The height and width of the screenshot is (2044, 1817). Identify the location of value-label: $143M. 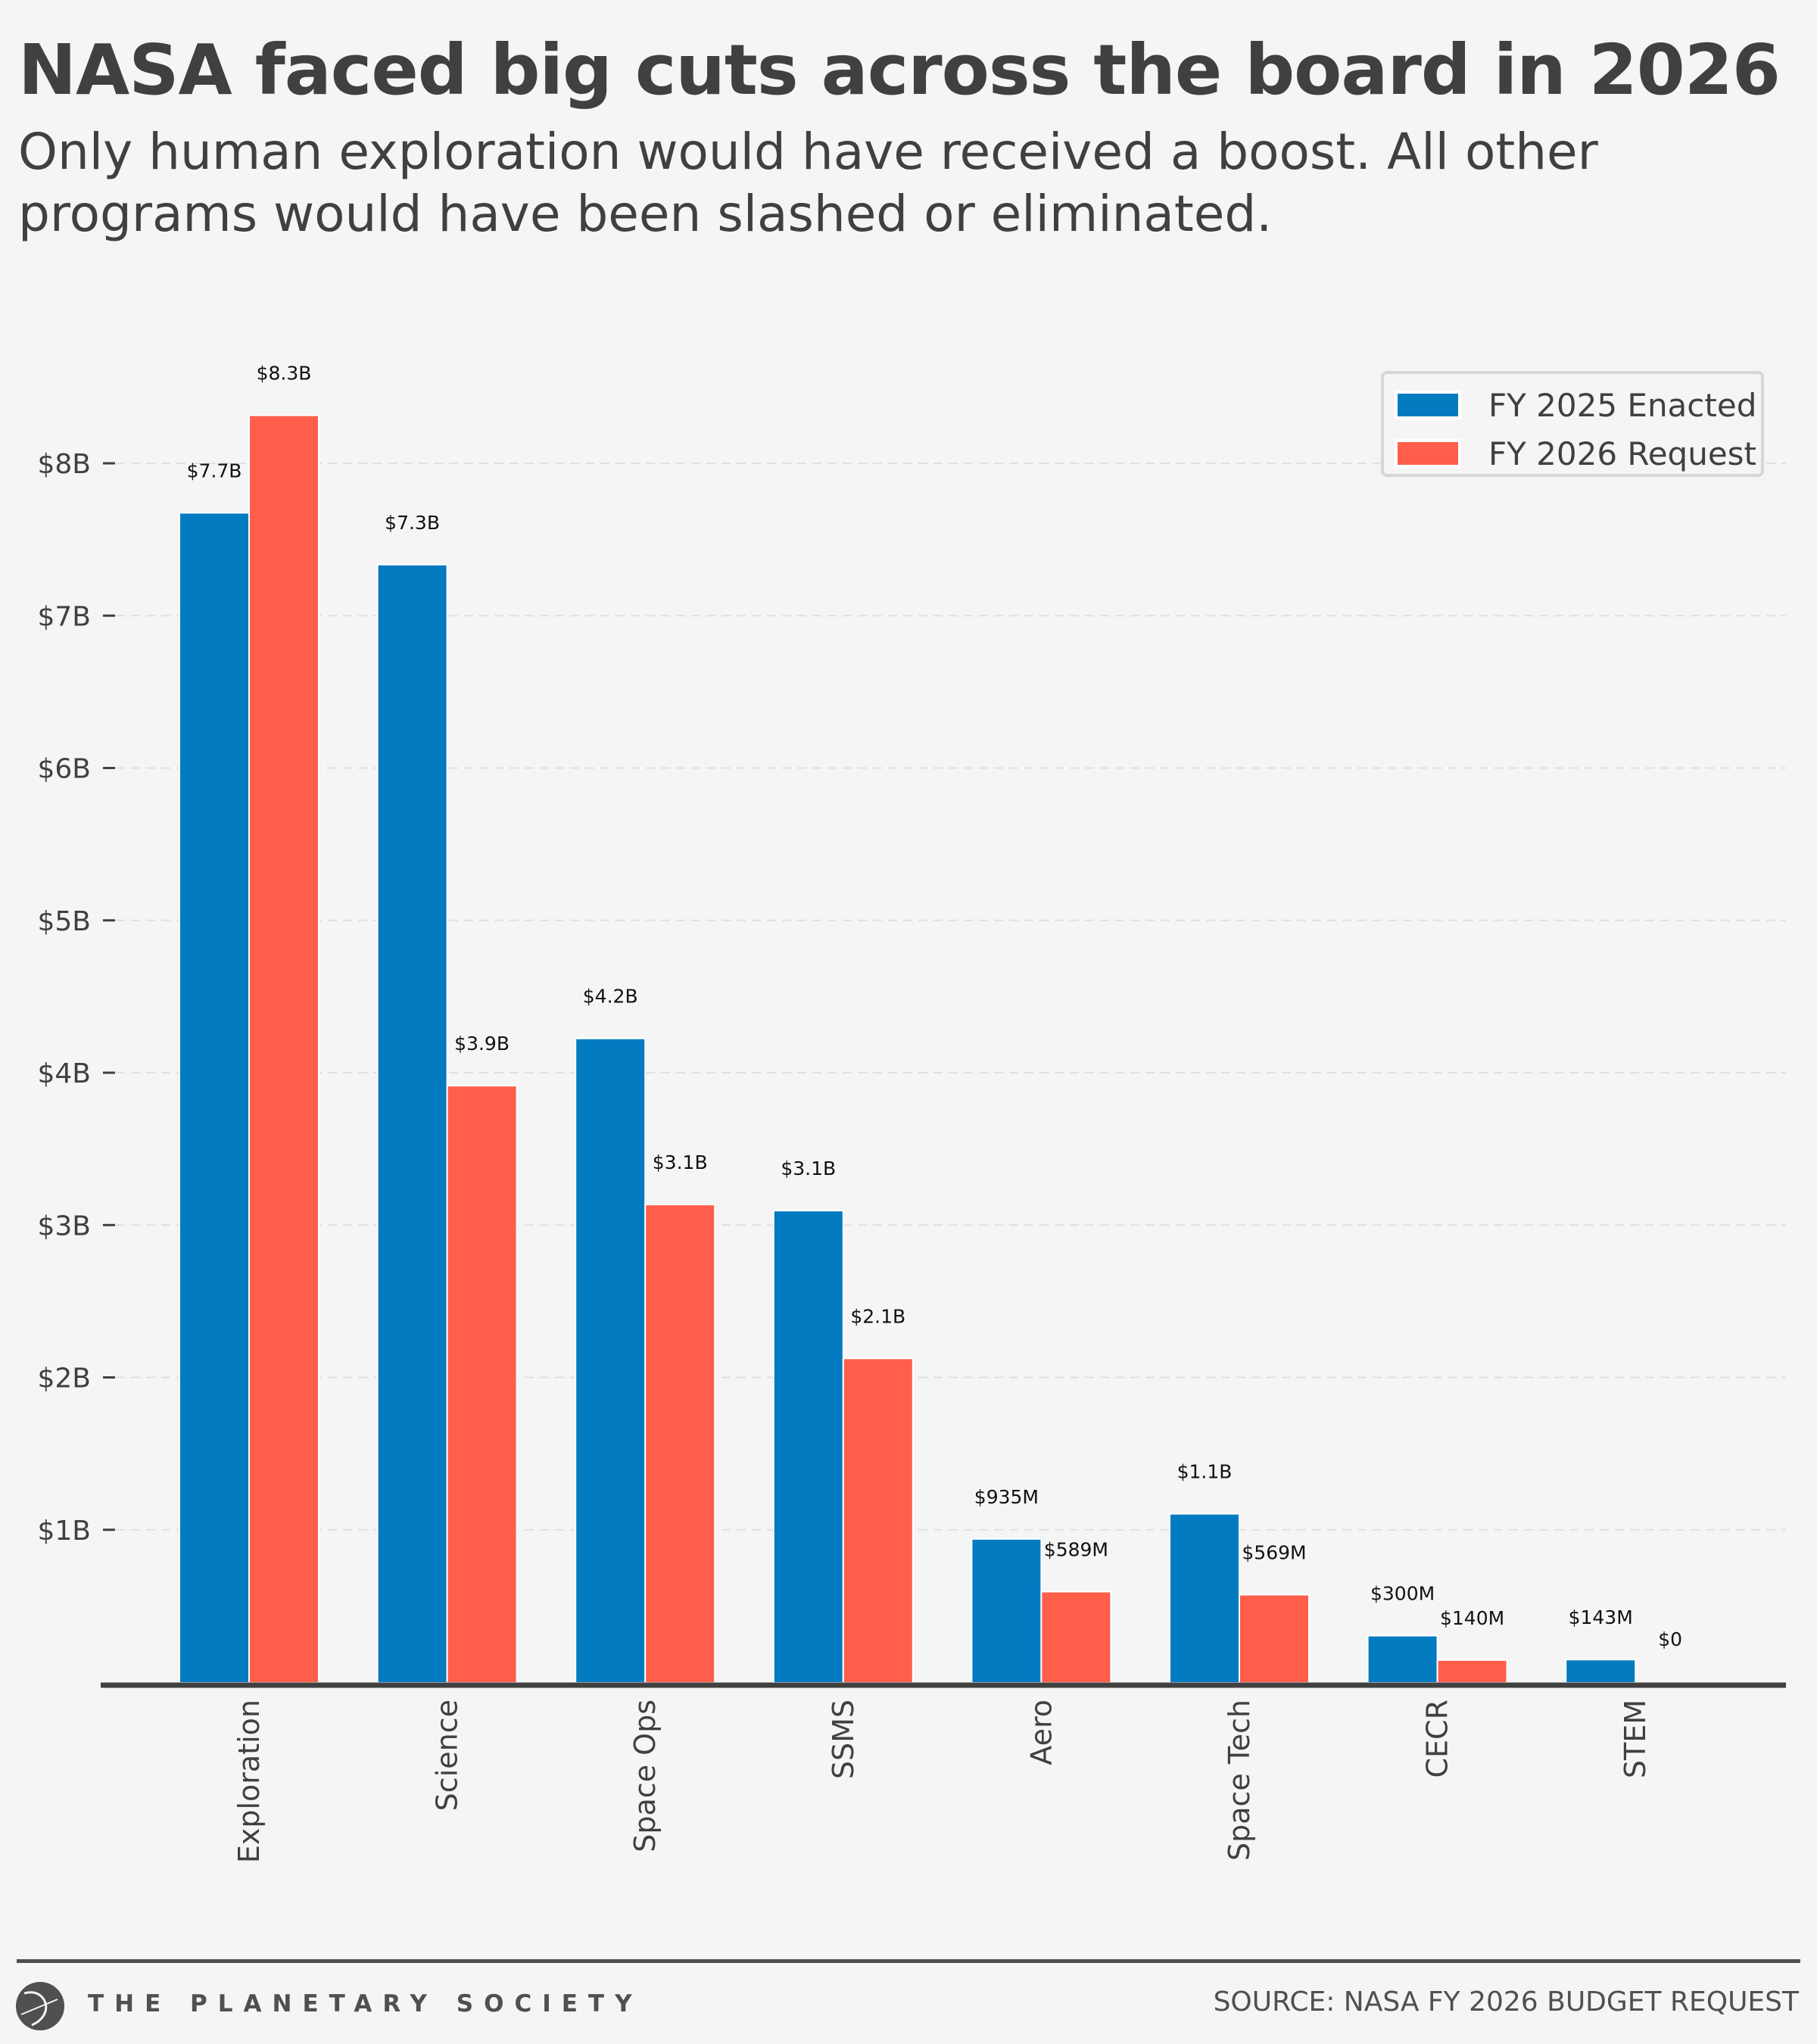
(1601, 1617).